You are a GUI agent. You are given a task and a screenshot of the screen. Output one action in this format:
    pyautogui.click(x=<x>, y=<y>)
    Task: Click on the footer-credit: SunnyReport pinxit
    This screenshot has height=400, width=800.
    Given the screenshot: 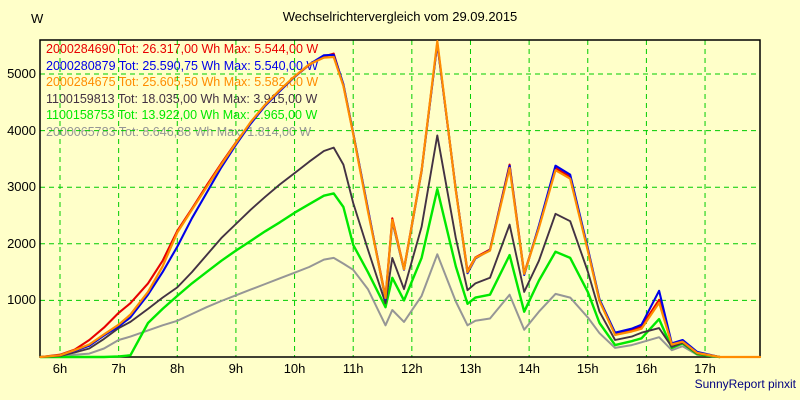 What is the action you would take?
    pyautogui.click(x=745, y=384)
    